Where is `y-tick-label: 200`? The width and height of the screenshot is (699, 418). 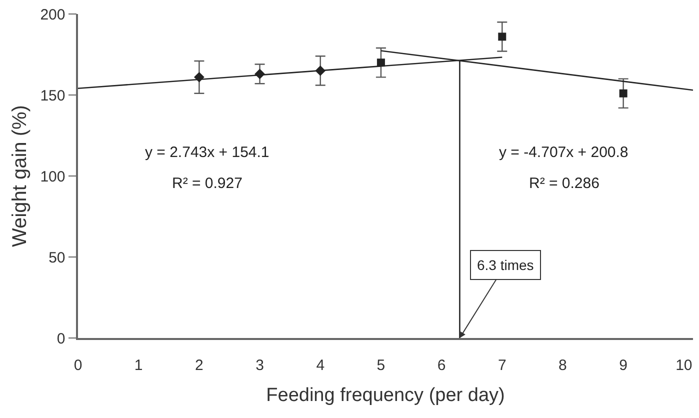 y-tick-label: 200 is located at coordinates (53, 15).